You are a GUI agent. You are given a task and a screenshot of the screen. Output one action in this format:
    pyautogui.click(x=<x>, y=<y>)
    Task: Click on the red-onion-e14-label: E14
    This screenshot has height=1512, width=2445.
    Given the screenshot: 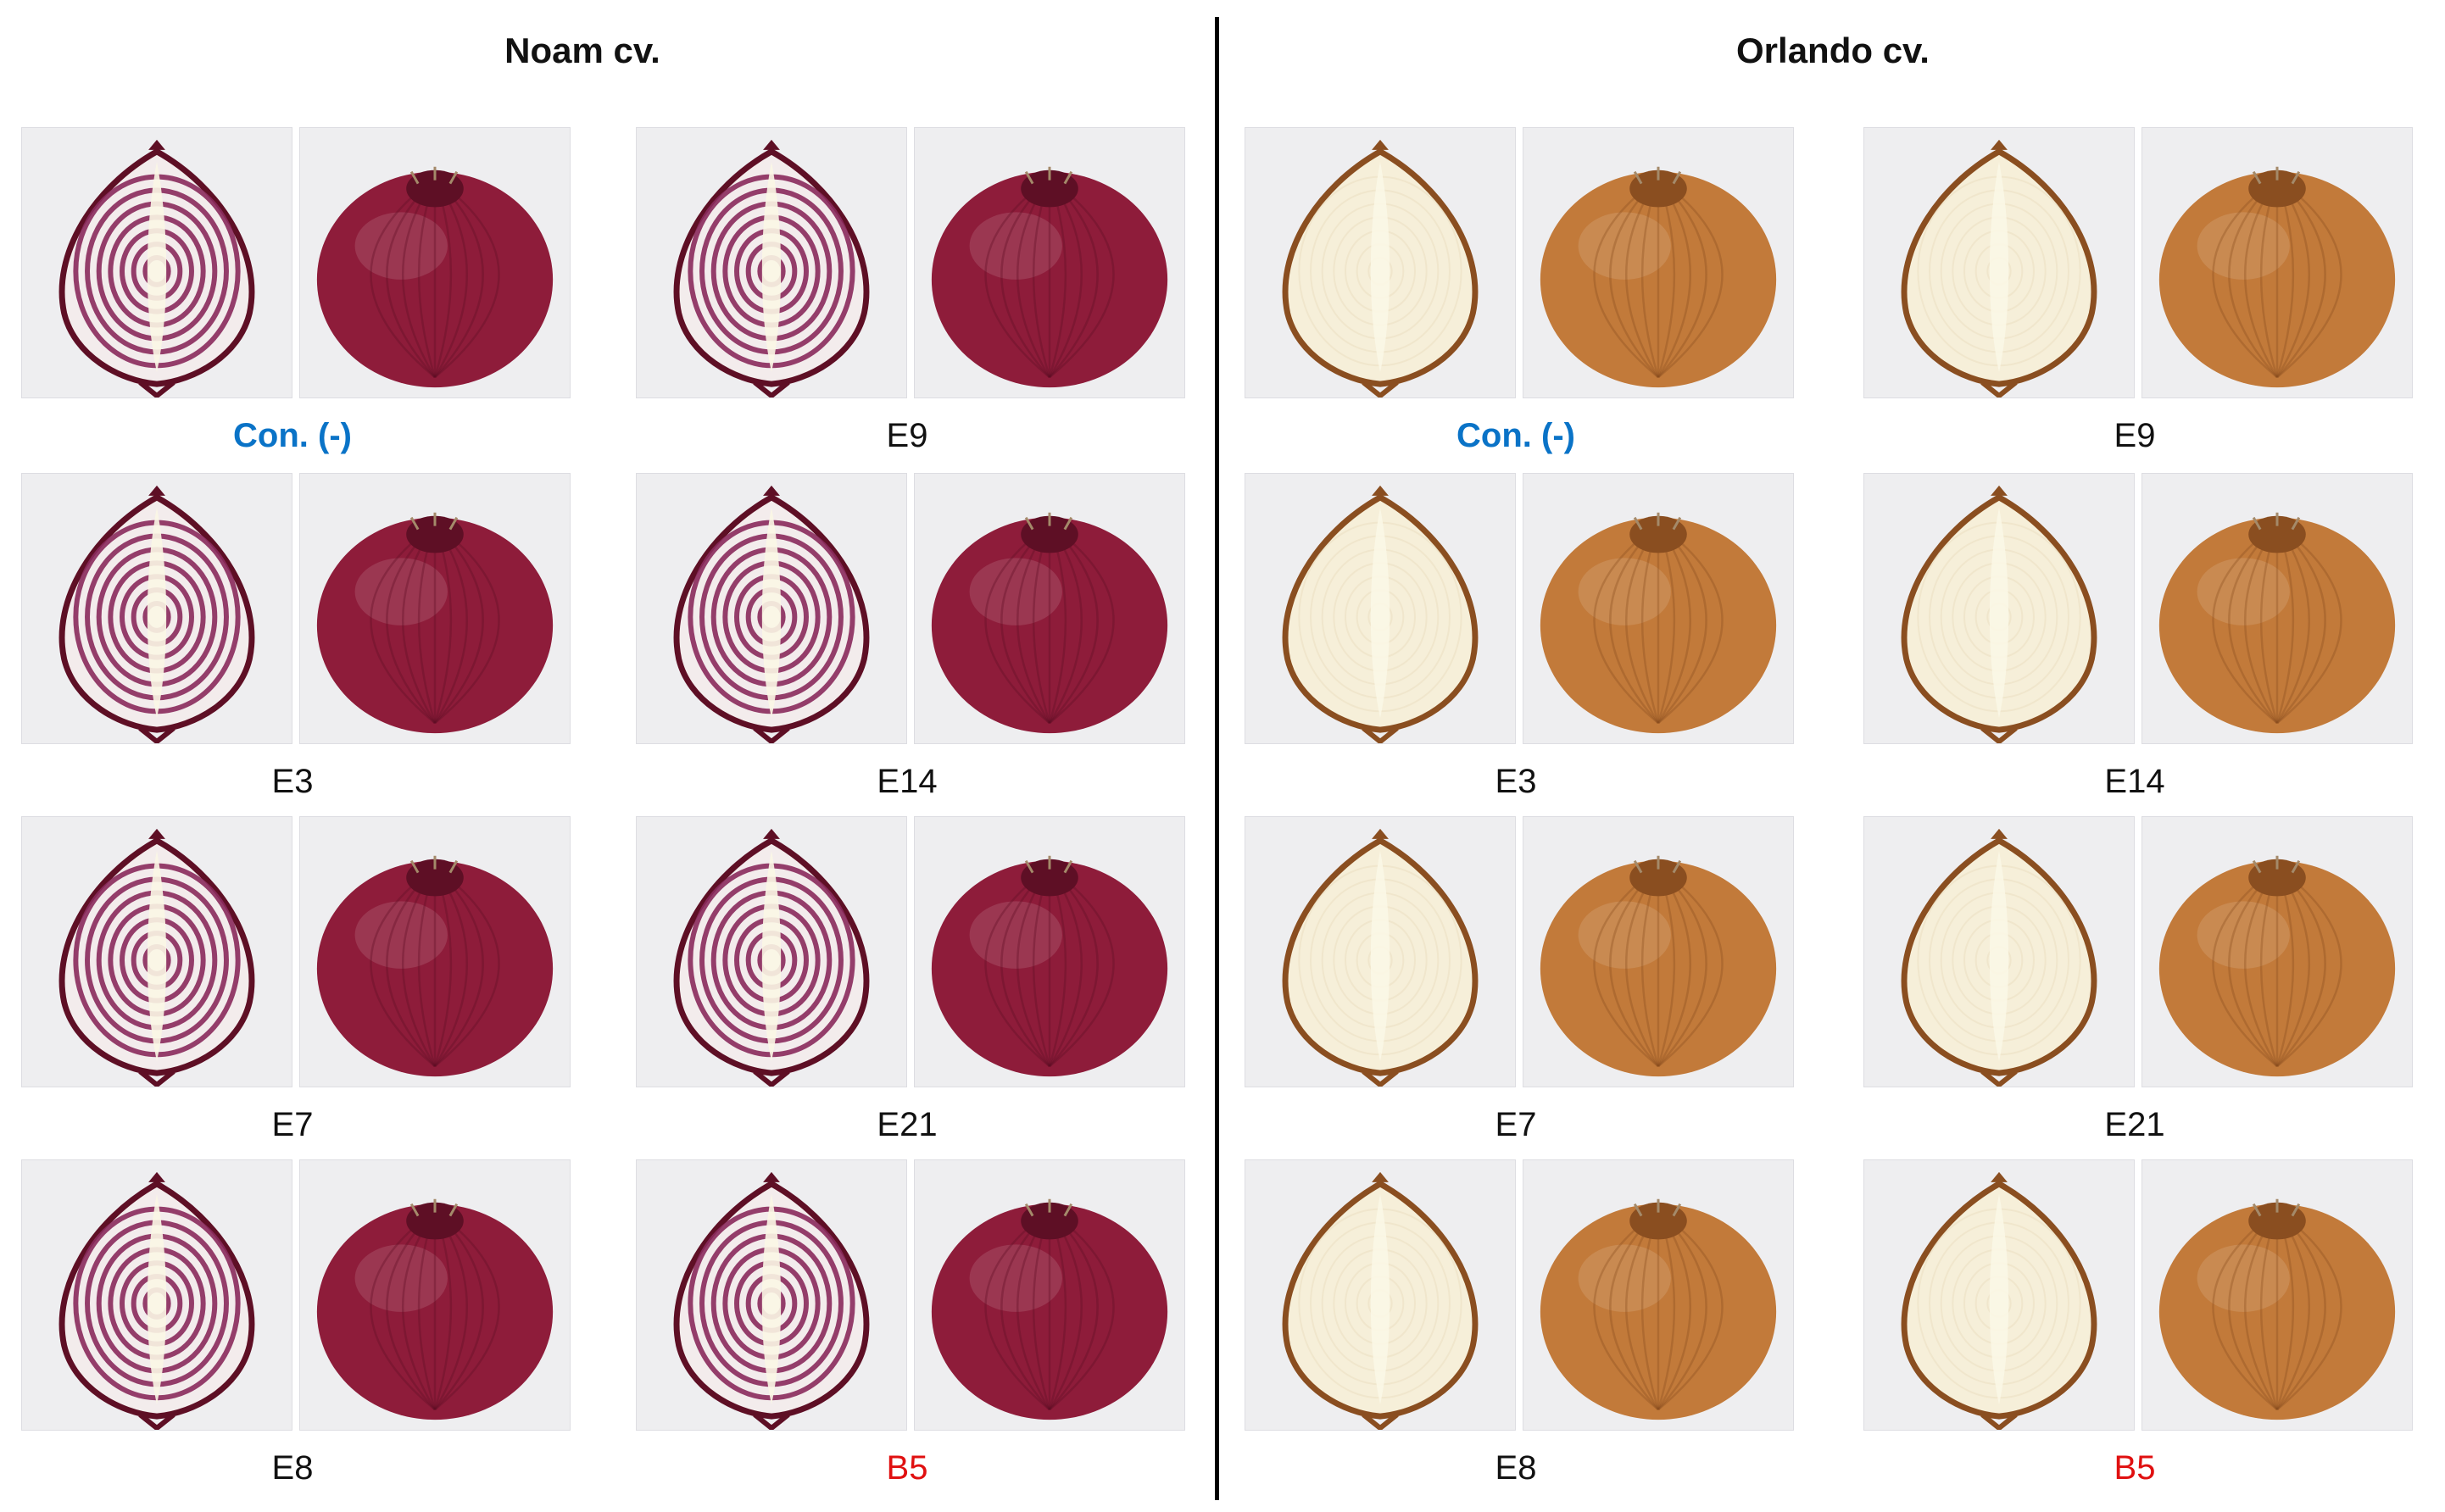 What is the action you would take?
    pyautogui.click(x=907, y=782)
    